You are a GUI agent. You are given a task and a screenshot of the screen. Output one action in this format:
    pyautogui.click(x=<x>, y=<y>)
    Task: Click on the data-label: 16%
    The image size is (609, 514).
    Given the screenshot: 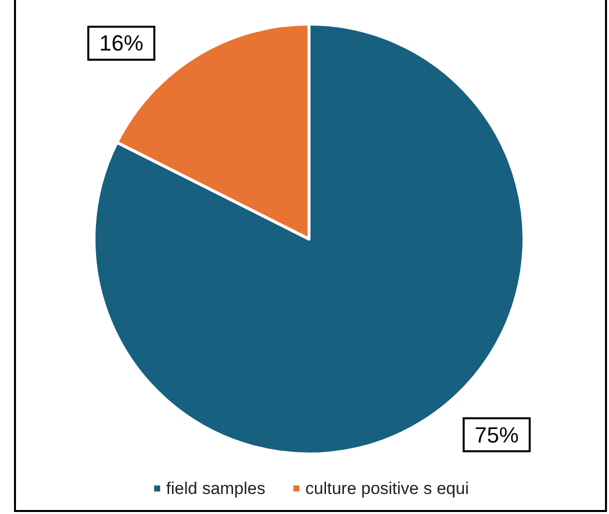 What is the action you would take?
    pyautogui.click(x=121, y=43)
    